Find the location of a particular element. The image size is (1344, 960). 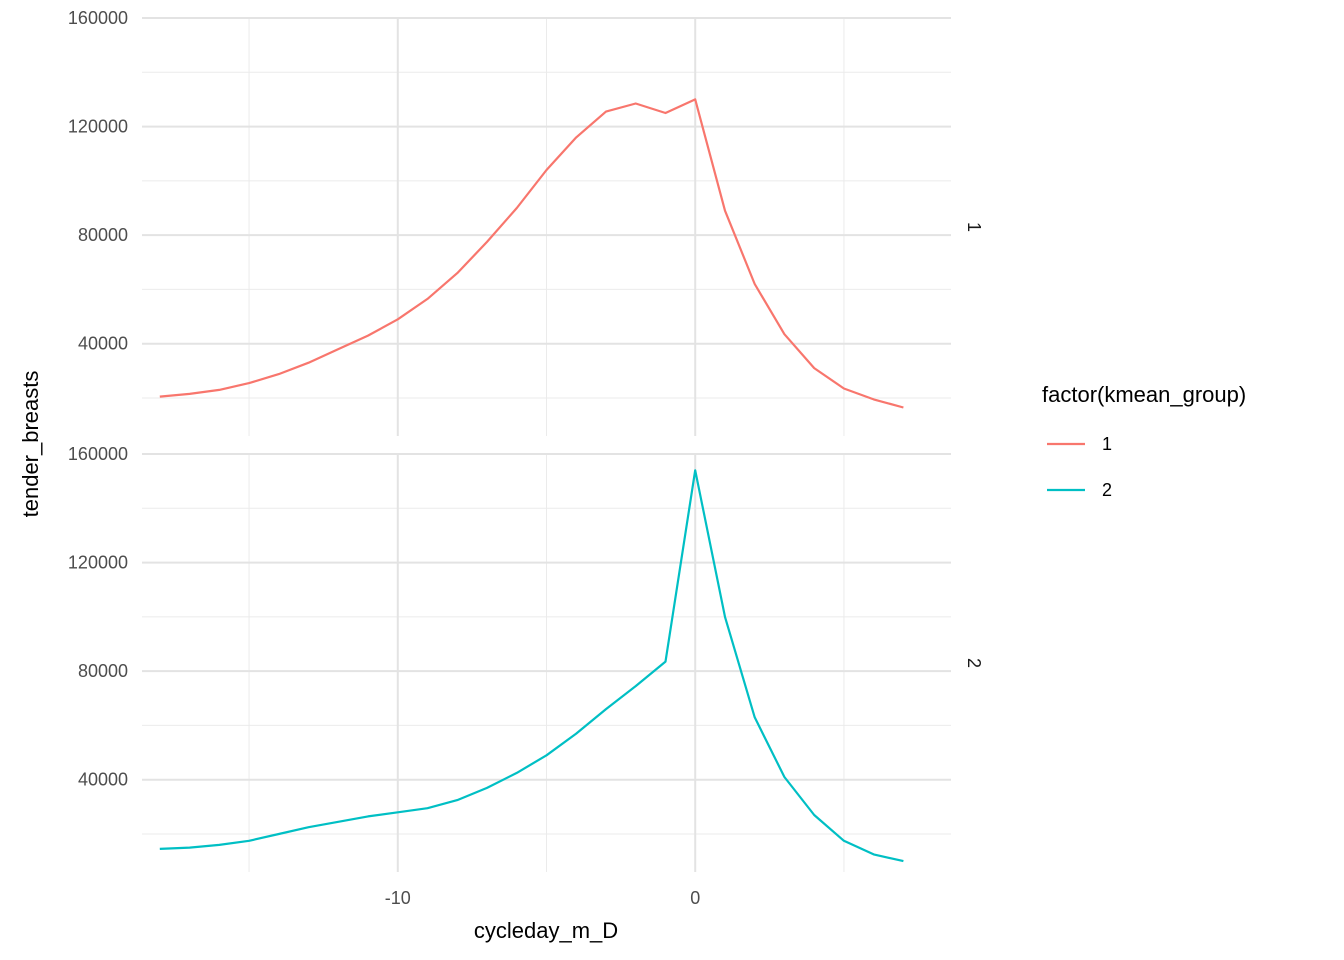

x-tick-label: -10 is located at coordinates (398, 898).